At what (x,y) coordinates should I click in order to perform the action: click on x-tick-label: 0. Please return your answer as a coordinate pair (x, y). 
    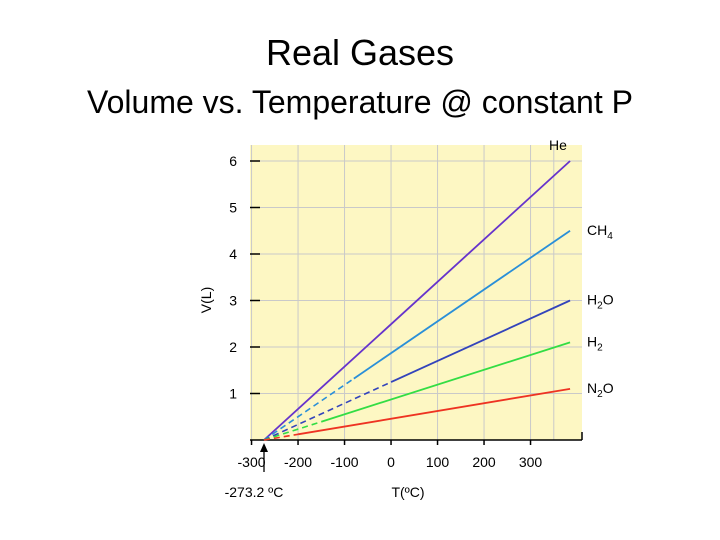
    Looking at the image, I should click on (391, 462).